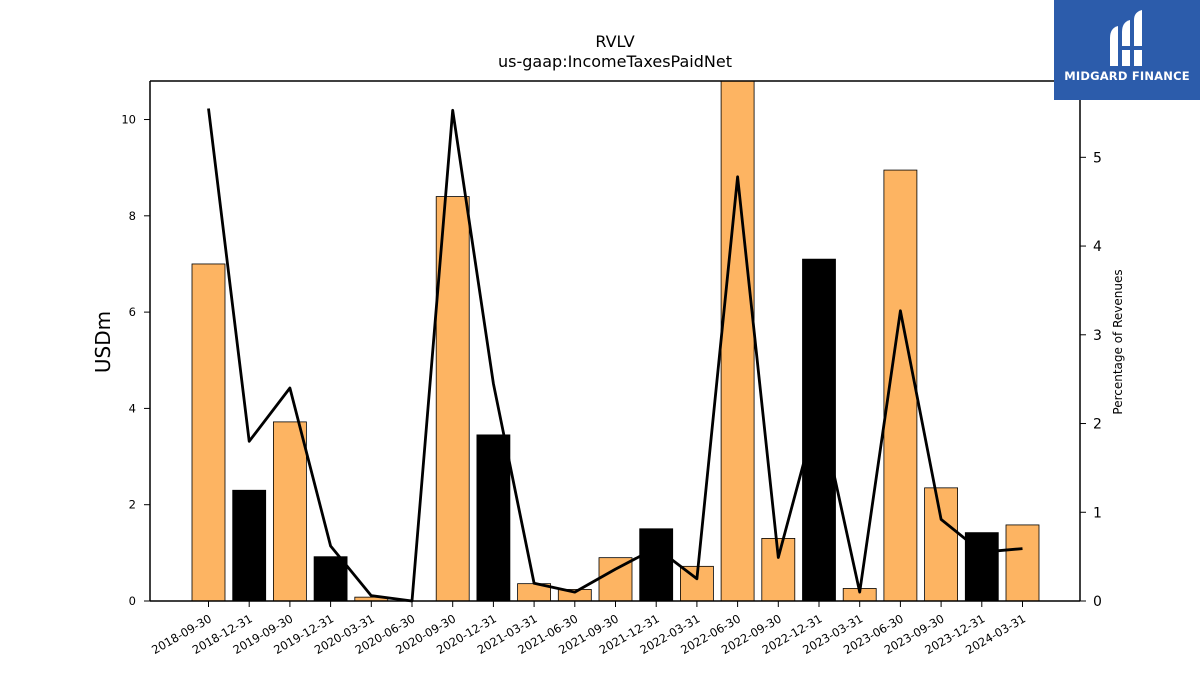 This screenshot has height=675, width=1200. What do you see at coordinates (103, 342) in the screenshot?
I see `y-axis-label: USDm` at bounding box center [103, 342].